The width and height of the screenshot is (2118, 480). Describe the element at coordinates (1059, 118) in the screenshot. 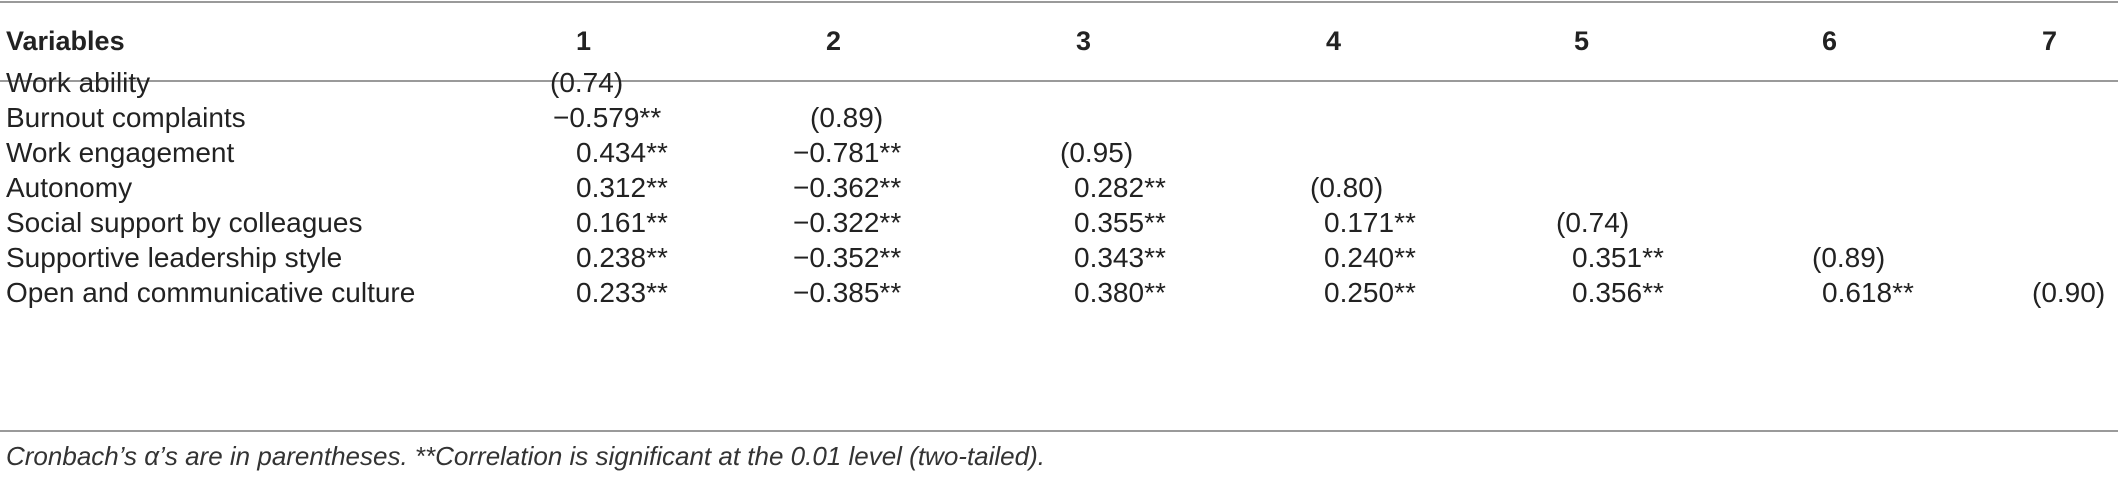

I see `table-row: Burnout complaints −0.579** (0.89)` at that location.